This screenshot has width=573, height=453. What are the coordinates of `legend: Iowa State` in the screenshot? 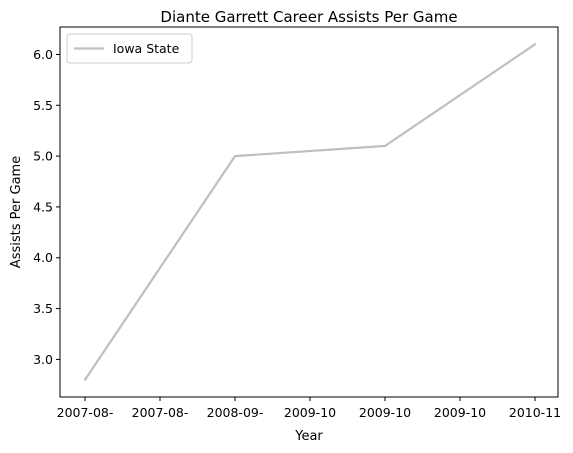 It's located at (129, 48).